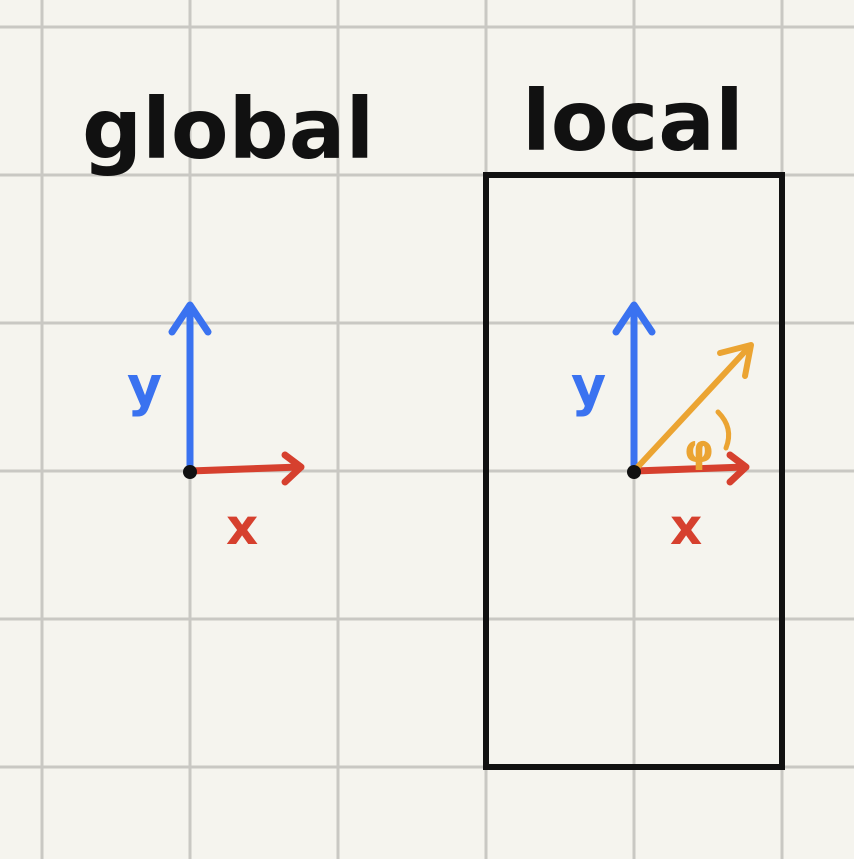 The image size is (854, 859). Describe the element at coordinates (634, 388) in the screenshot. I see `local-y-axis` at that location.